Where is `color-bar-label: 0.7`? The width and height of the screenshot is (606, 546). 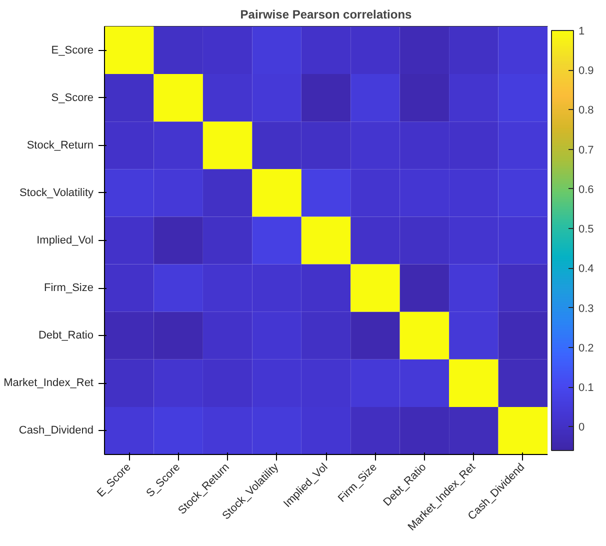
color-bar-label: 0.7 is located at coordinates (586, 150).